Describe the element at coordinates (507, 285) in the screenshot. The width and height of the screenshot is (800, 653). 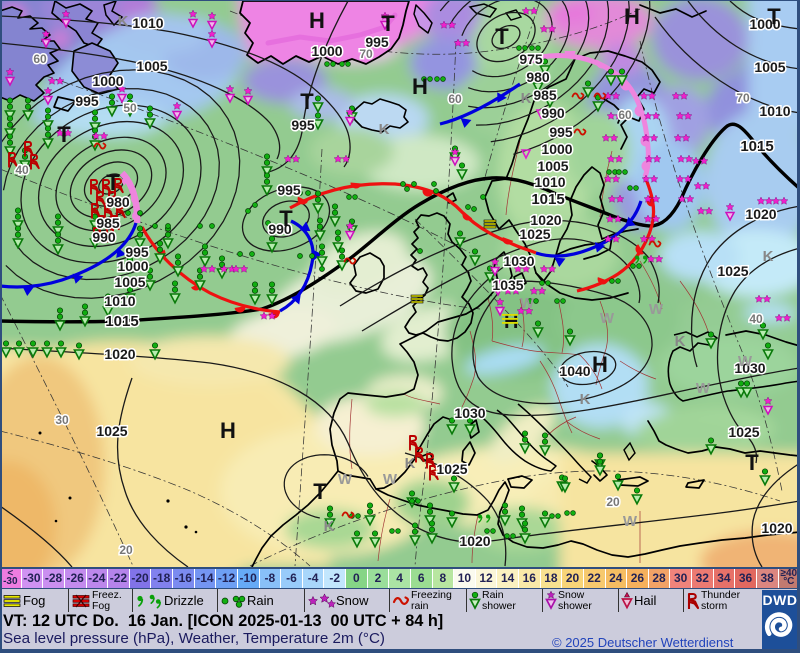
I see `svg-text: 1035` at that location.